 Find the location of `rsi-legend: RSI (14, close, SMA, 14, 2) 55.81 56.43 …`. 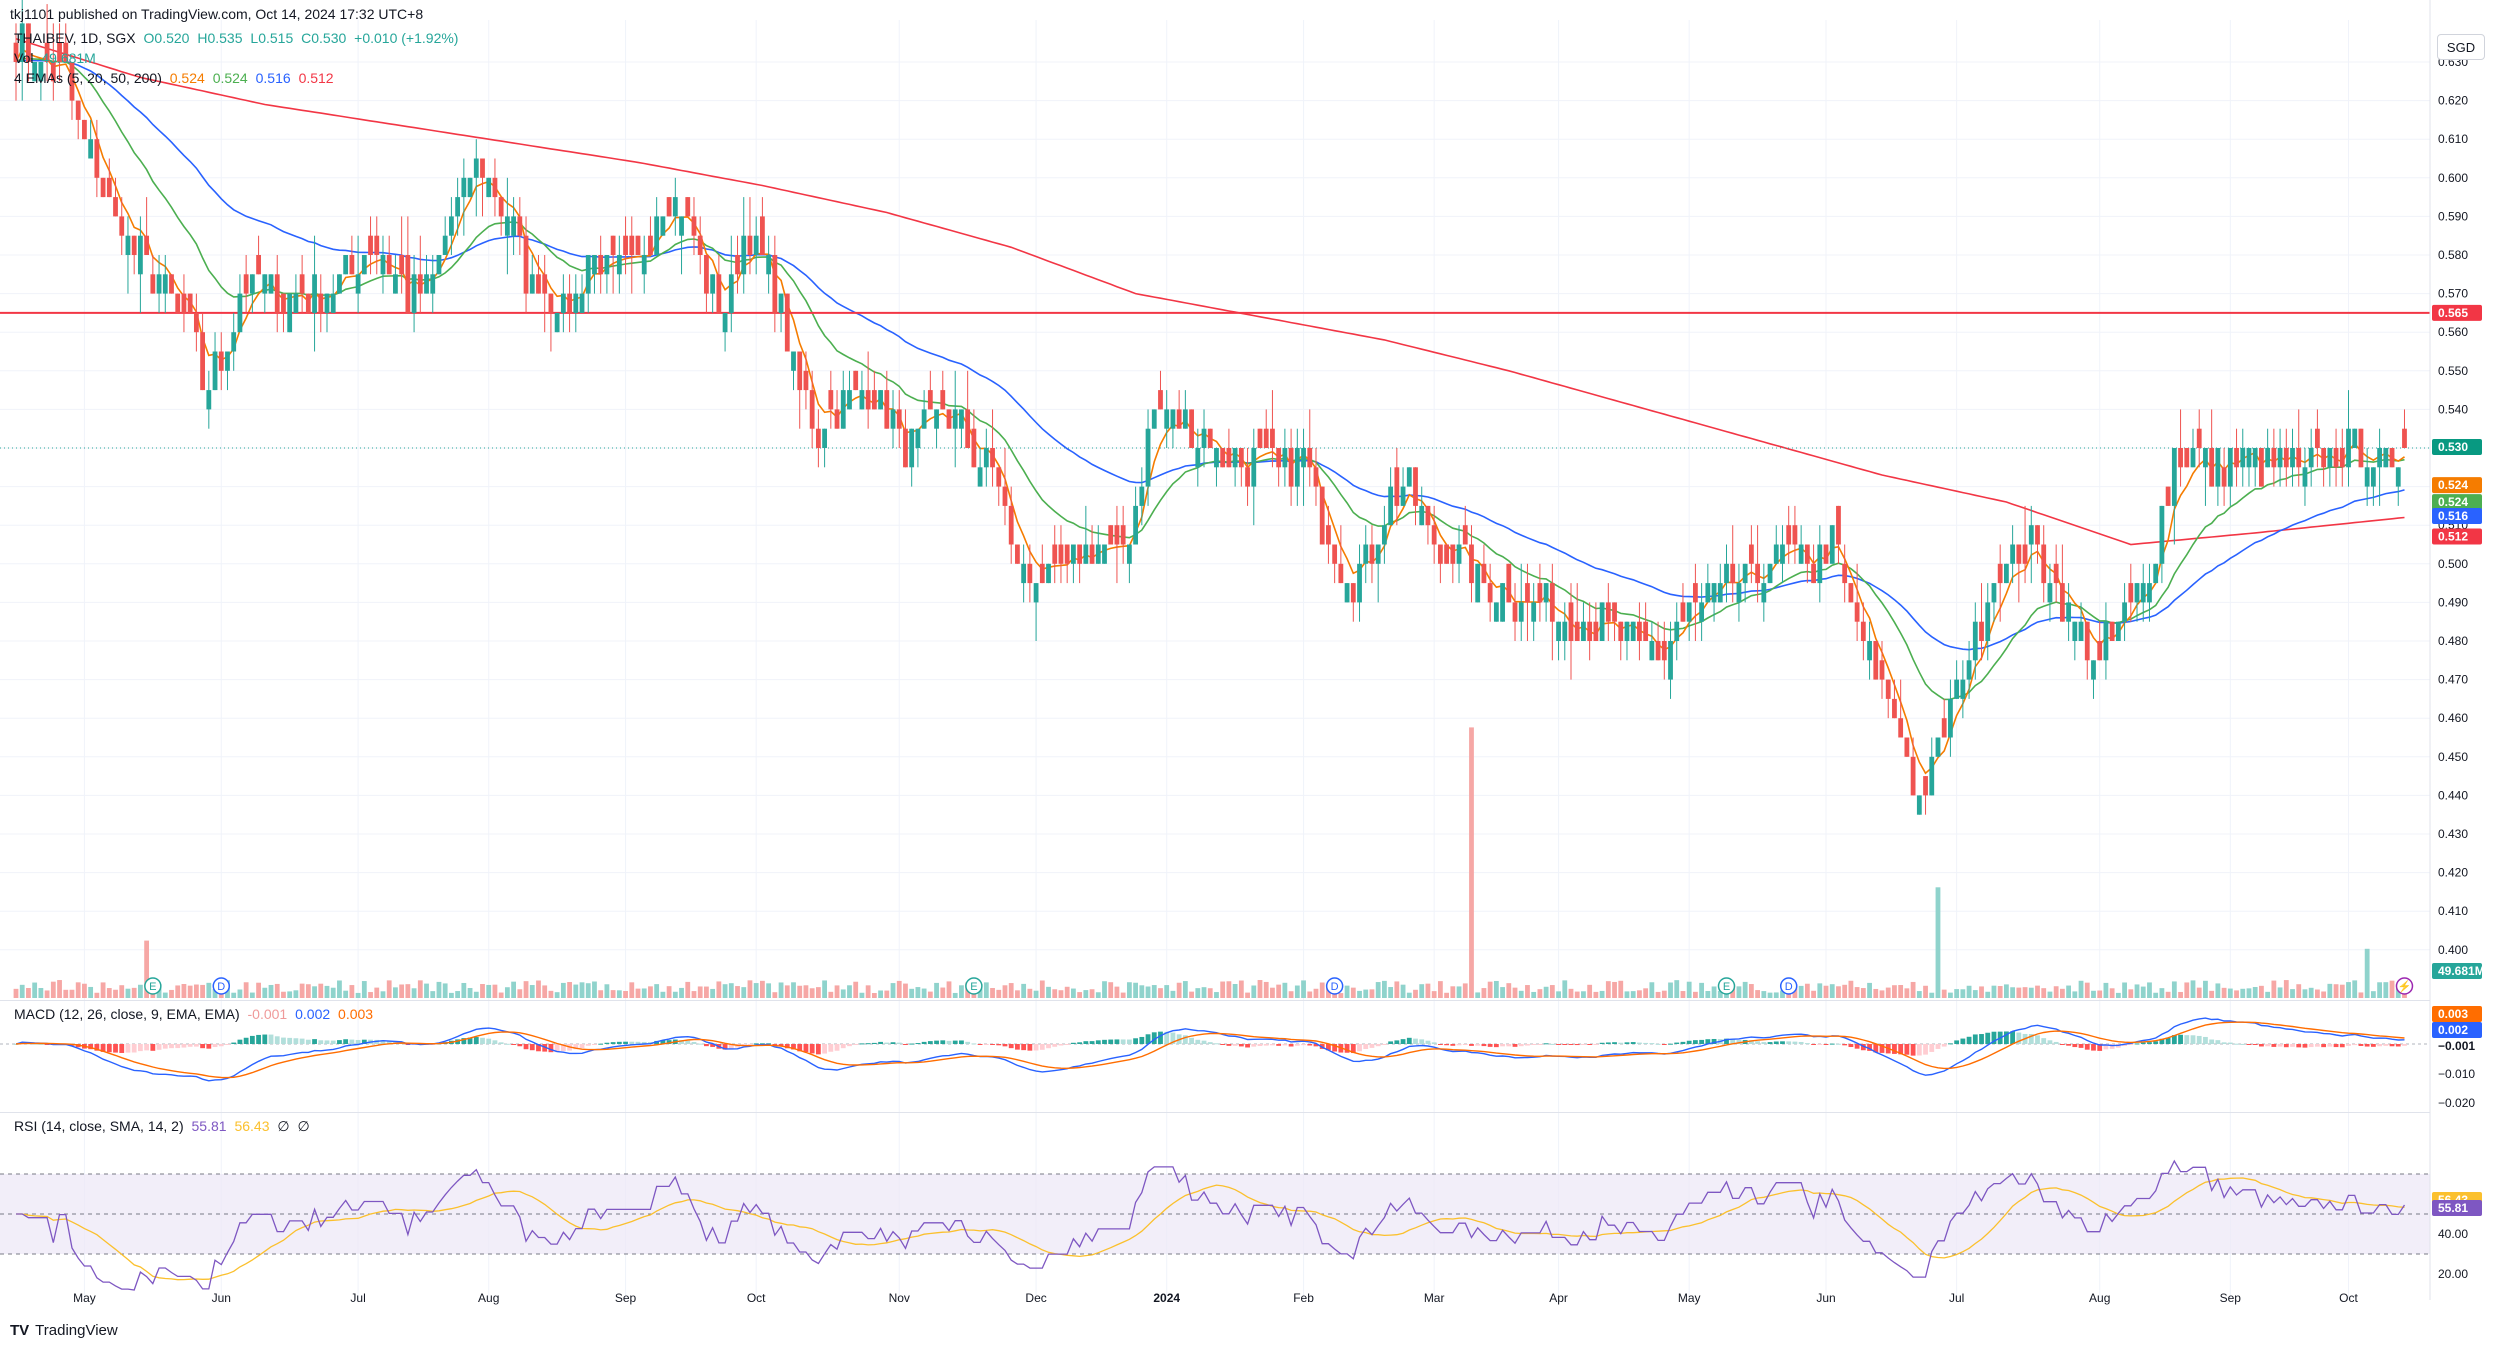

rsi-legend: RSI (14, close, SMA, 14, 2) 55.81 56.43 … is located at coordinates (164, 1126).